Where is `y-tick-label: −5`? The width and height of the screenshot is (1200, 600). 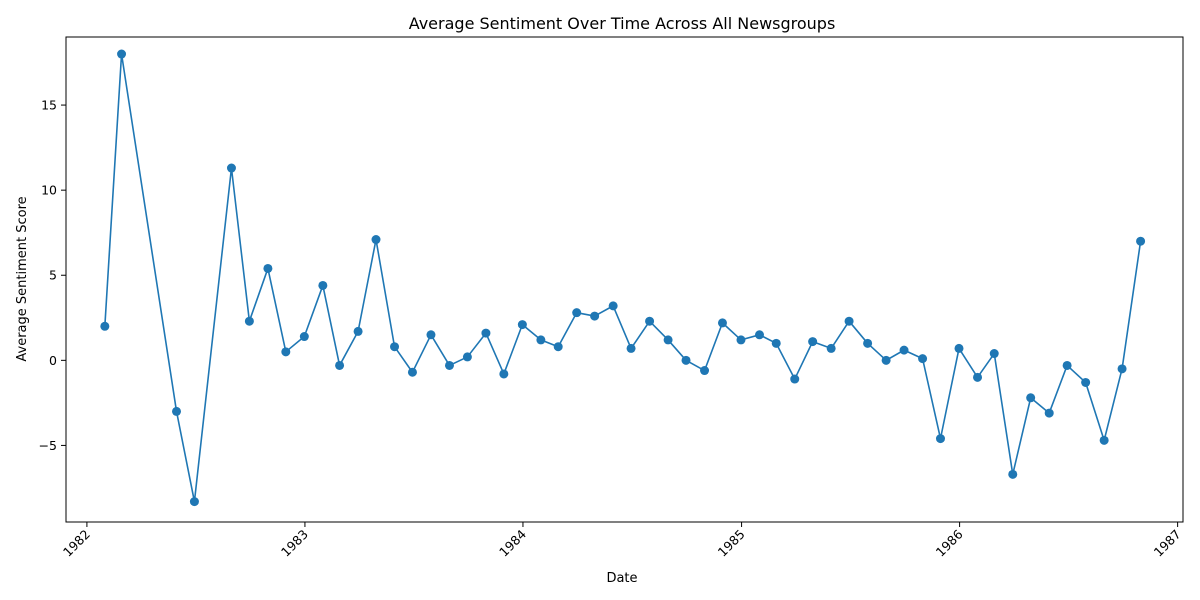 y-tick-label: −5 is located at coordinates (48, 445).